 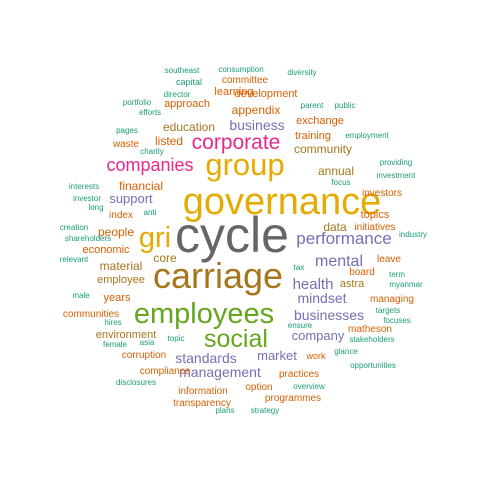 I want to click on word-hires: hires, so click(x=112, y=322).